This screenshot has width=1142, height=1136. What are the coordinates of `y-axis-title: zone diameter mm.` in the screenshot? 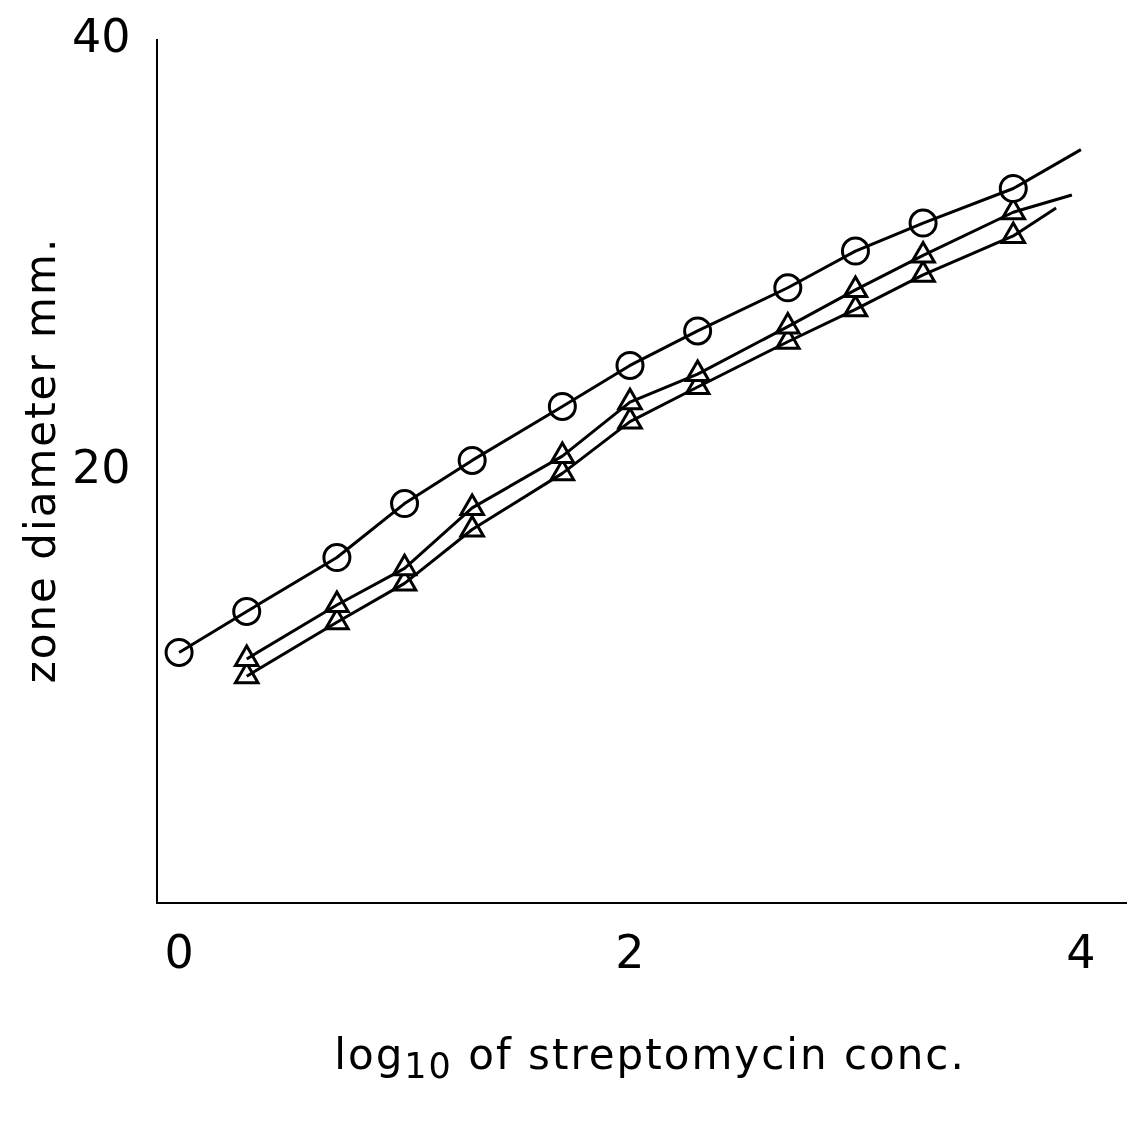 It's located at (40, 460).